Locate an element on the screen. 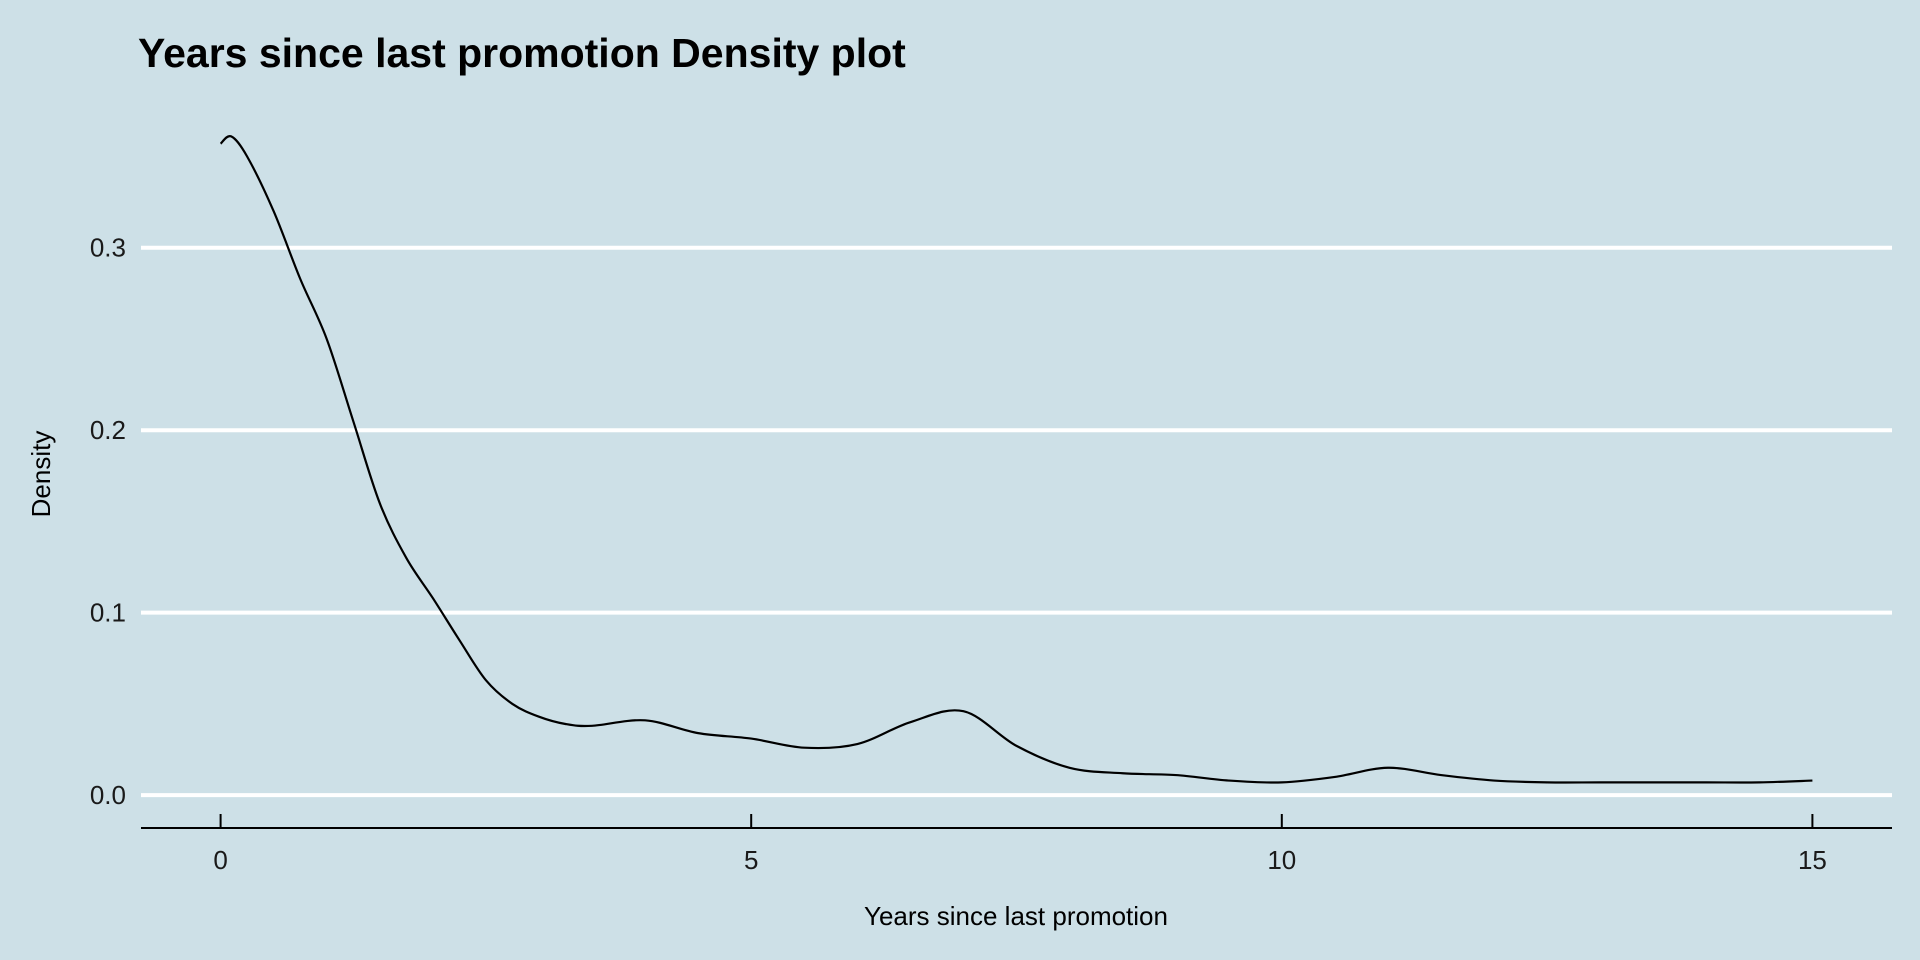 The height and width of the screenshot is (960, 1920). chart-title: Years since last promotion Density plot is located at coordinates (522, 53).